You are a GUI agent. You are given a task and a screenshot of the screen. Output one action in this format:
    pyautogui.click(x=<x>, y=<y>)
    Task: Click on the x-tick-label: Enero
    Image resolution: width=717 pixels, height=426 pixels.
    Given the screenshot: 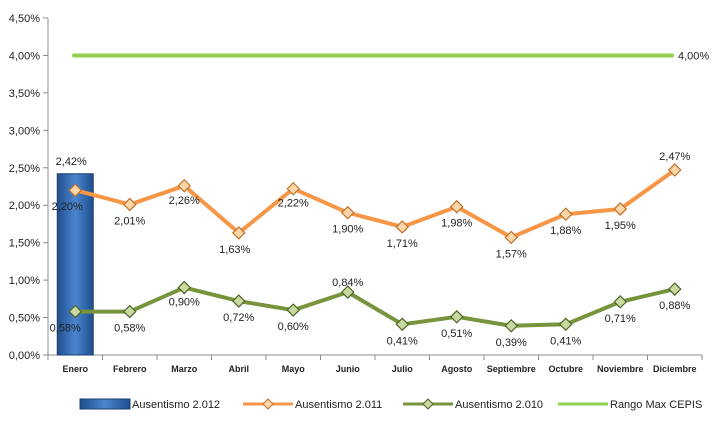 What is the action you would take?
    pyautogui.click(x=75, y=369)
    